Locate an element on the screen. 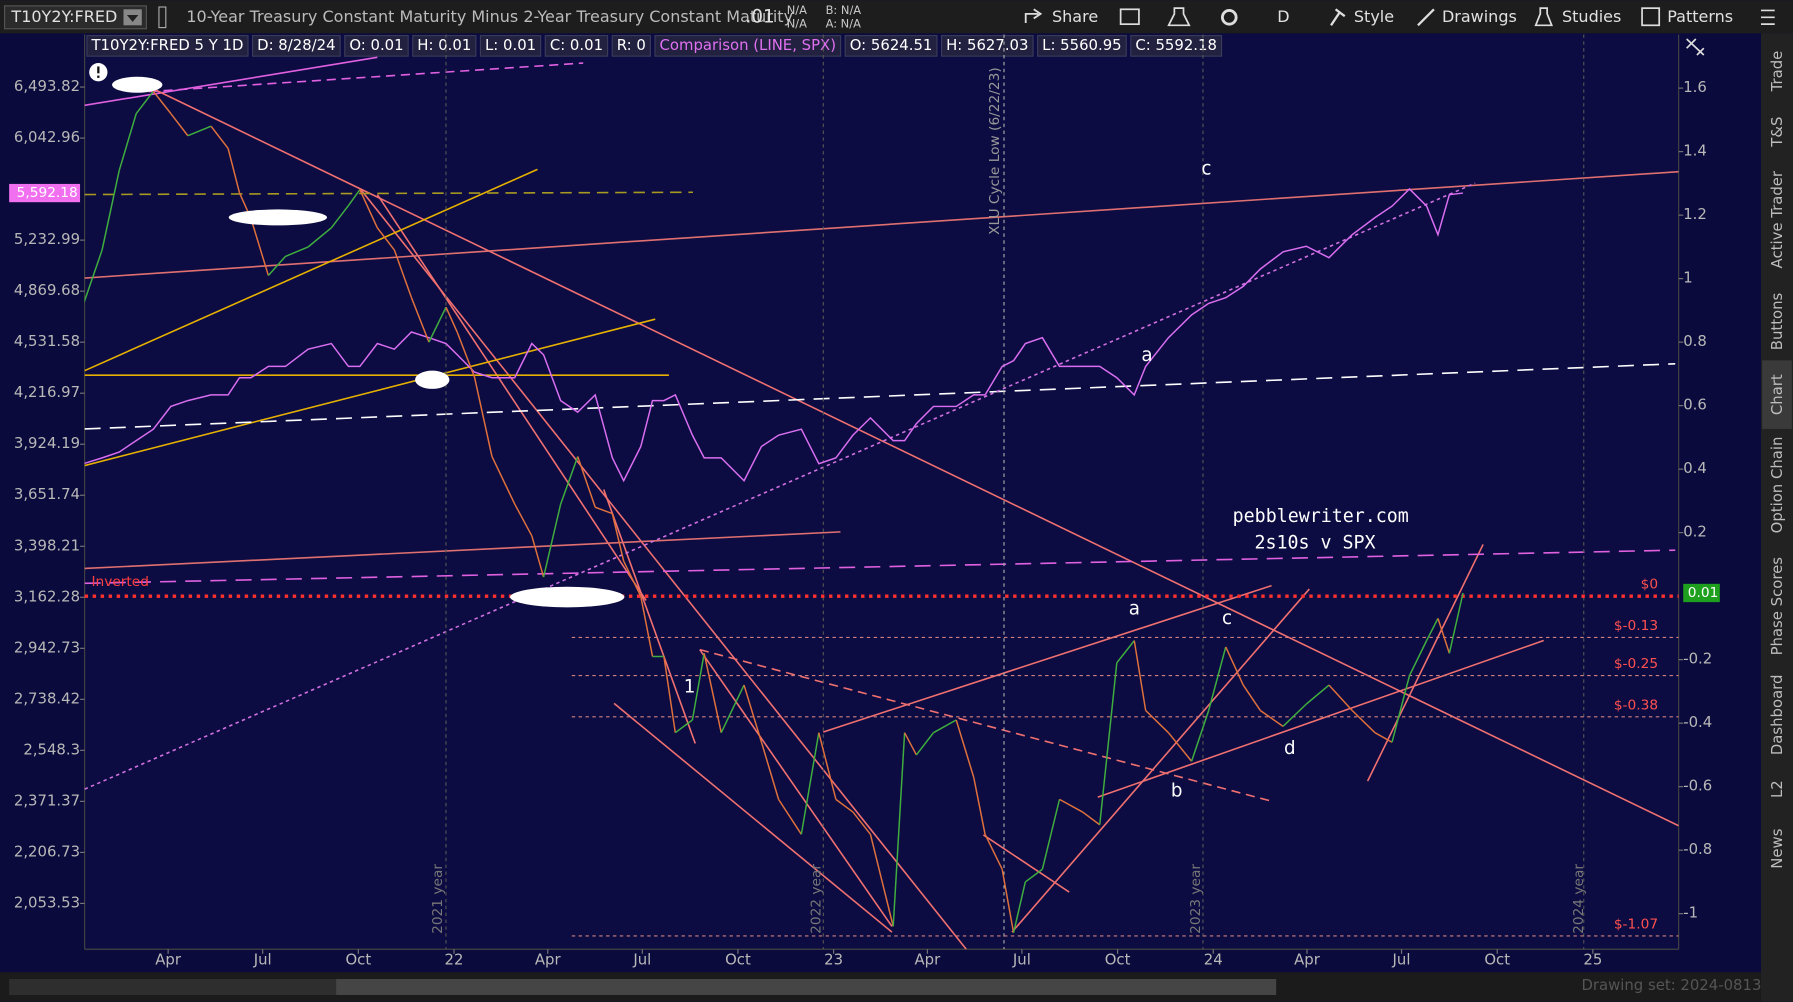  settings-icon is located at coordinates (1229, 17).